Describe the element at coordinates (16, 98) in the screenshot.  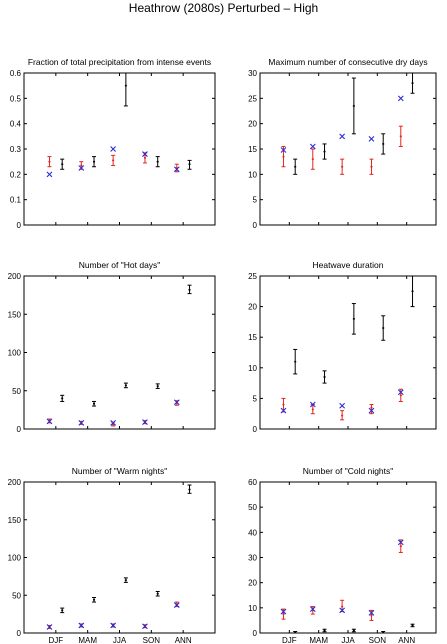
I see `y-tick-label: 0.5` at that location.